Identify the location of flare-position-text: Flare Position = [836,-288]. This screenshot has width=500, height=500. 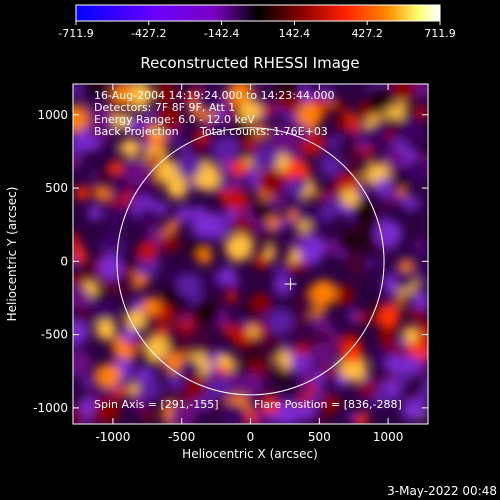
(328, 404).